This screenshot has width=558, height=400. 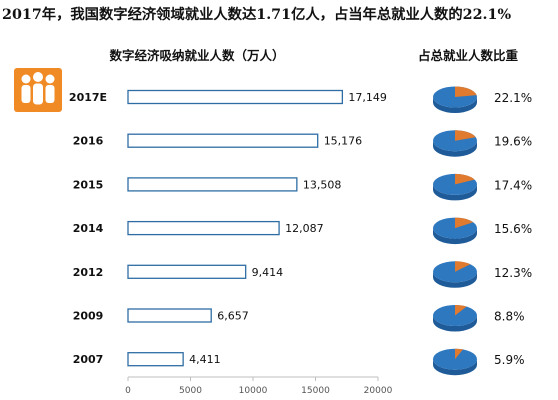 What do you see at coordinates (253, 391) in the screenshot?
I see `x-tick-label: 10000` at bounding box center [253, 391].